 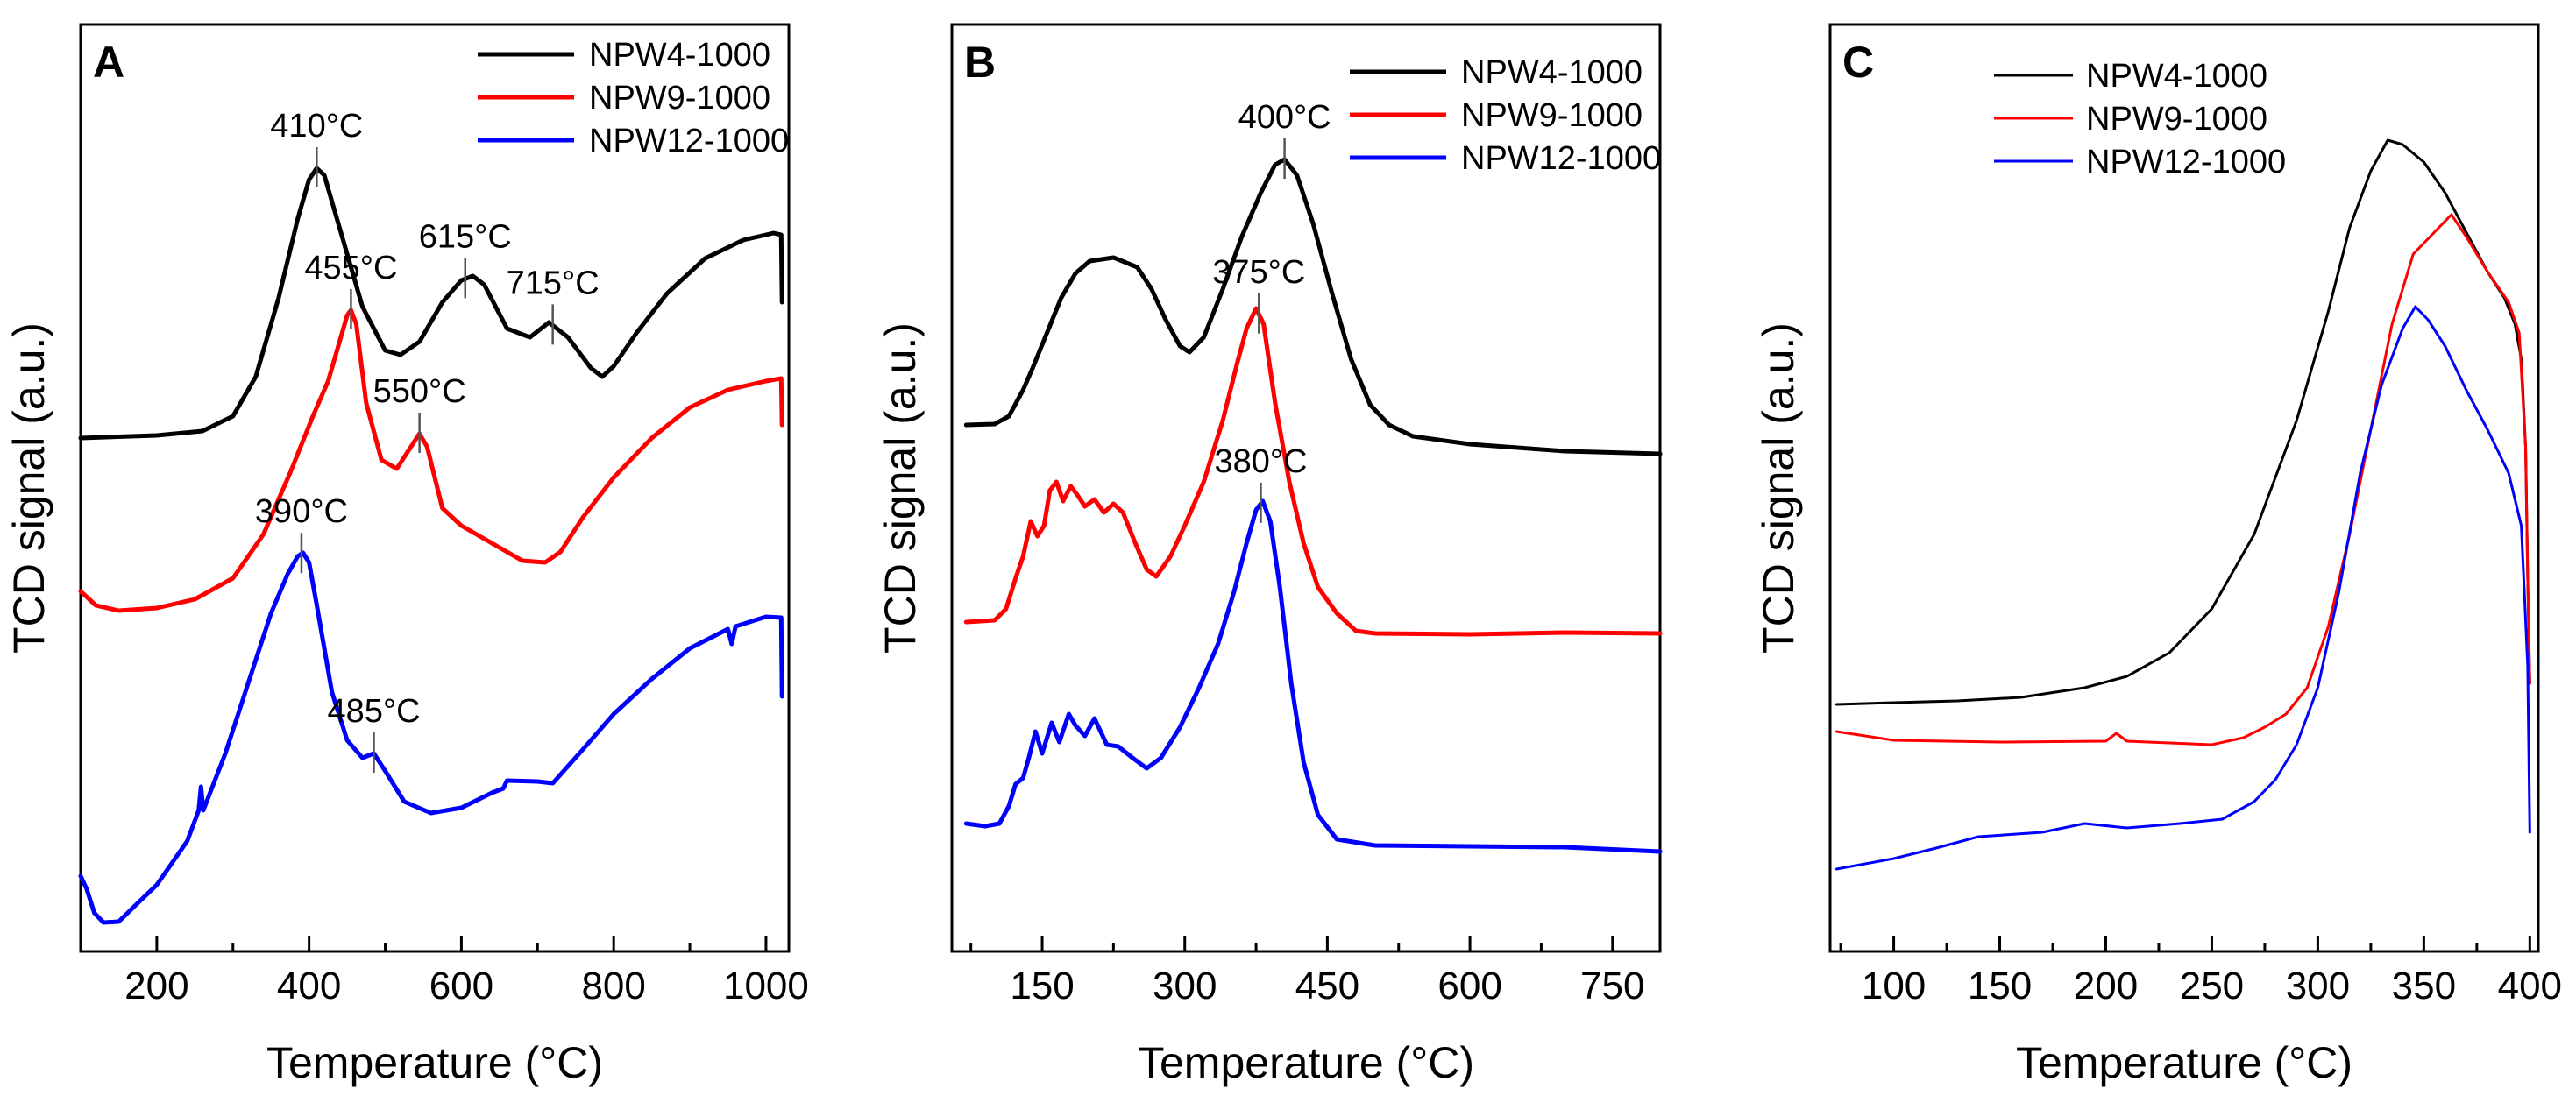 I want to click on panel-b-peak-label: 380°C, so click(x=1260, y=461).